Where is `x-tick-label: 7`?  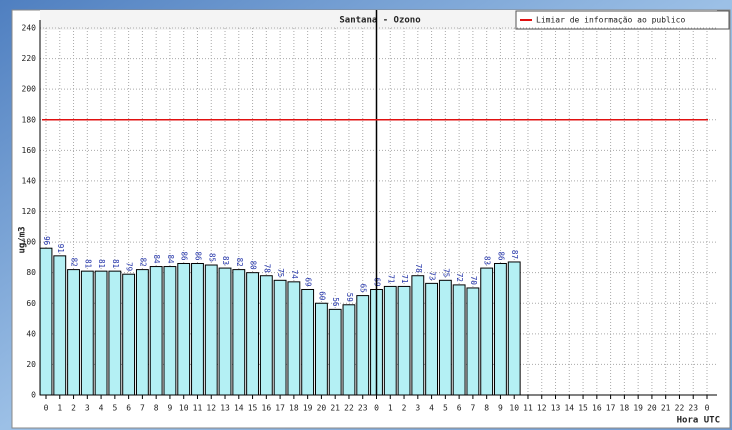
x-tick-label: 7 is located at coordinates (472, 408).